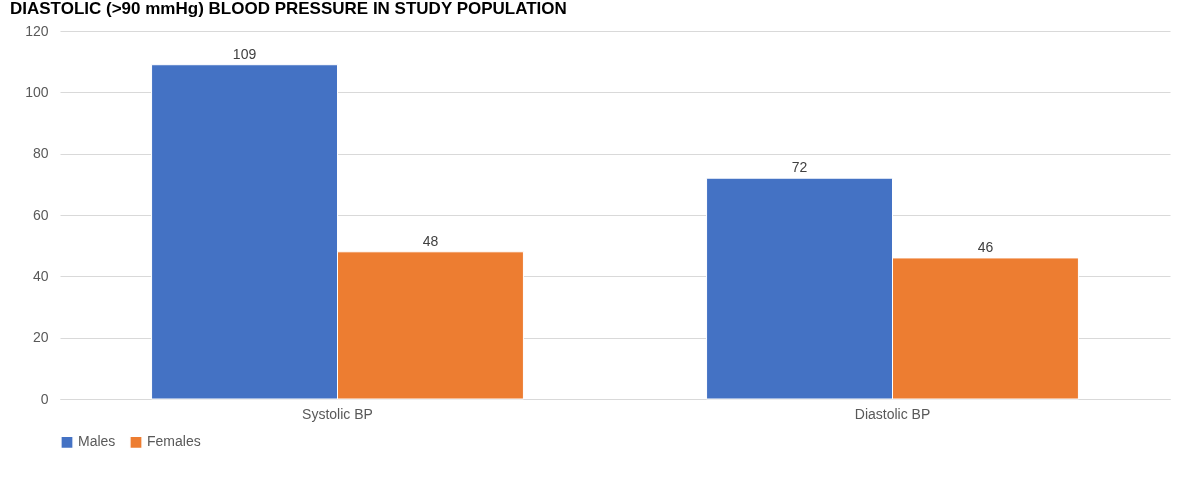  What do you see at coordinates (40, 153) in the screenshot?
I see `y-tick-label: 80` at bounding box center [40, 153].